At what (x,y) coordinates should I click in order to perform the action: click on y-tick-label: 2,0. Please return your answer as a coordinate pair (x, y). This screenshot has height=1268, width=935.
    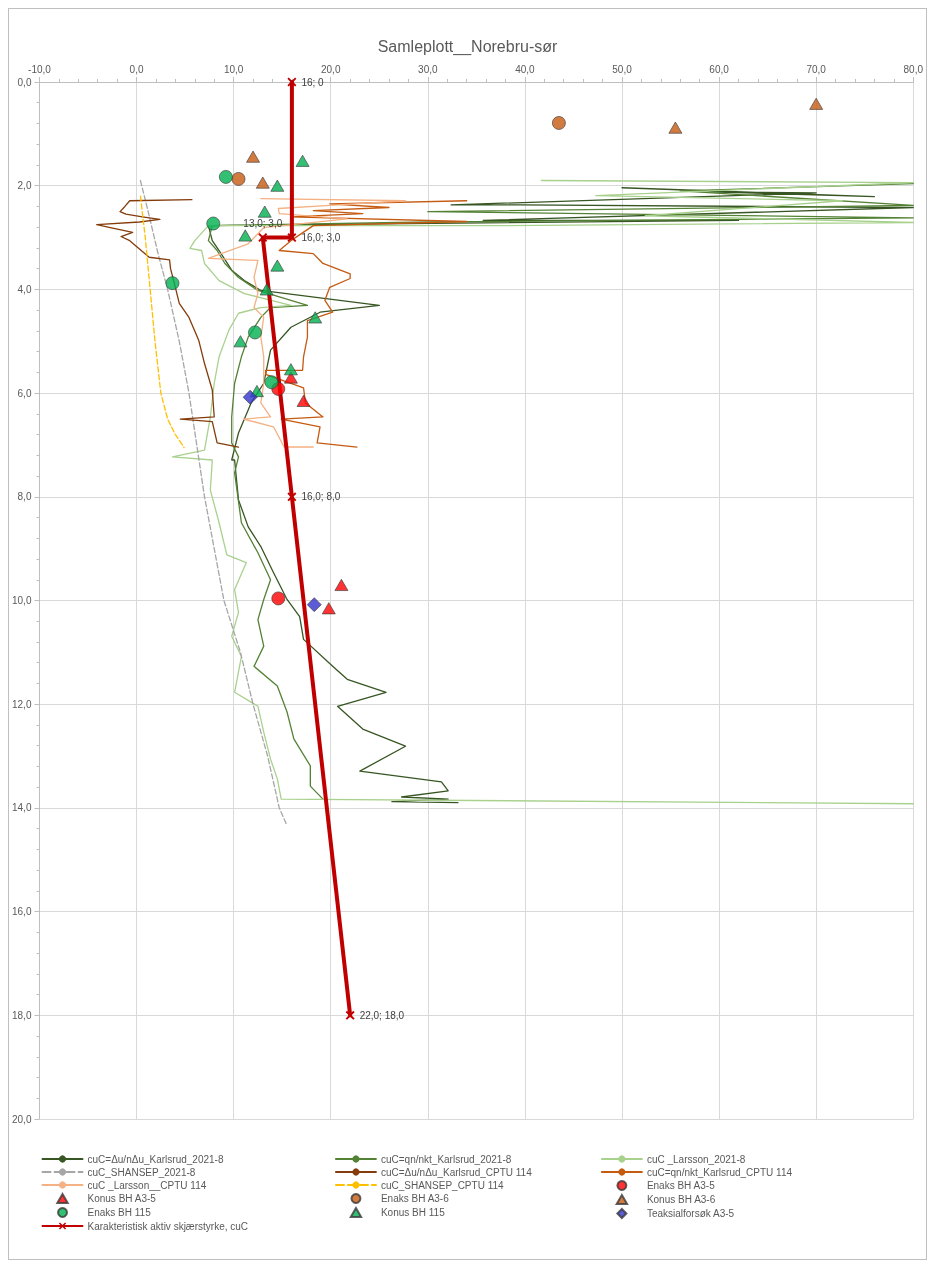
    Looking at the image, I should click on (24, 186).